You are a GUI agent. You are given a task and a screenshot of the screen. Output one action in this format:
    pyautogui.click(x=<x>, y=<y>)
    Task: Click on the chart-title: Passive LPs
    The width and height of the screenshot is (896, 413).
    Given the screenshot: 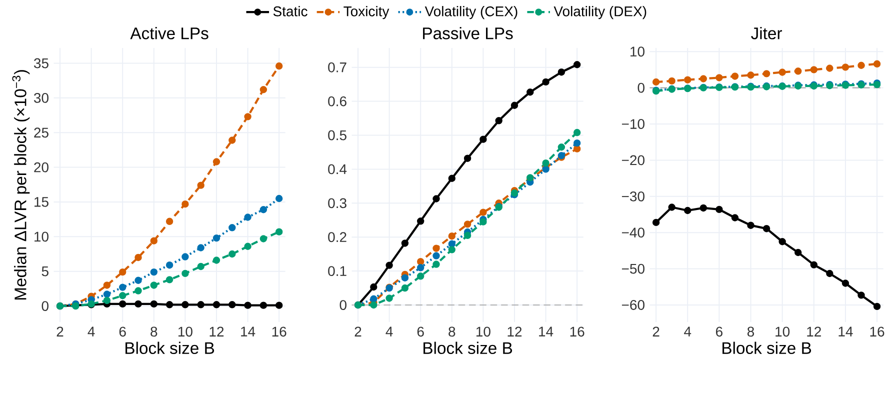 What is the action you would take?
    pyautogui.click(x=468, y=33)
    